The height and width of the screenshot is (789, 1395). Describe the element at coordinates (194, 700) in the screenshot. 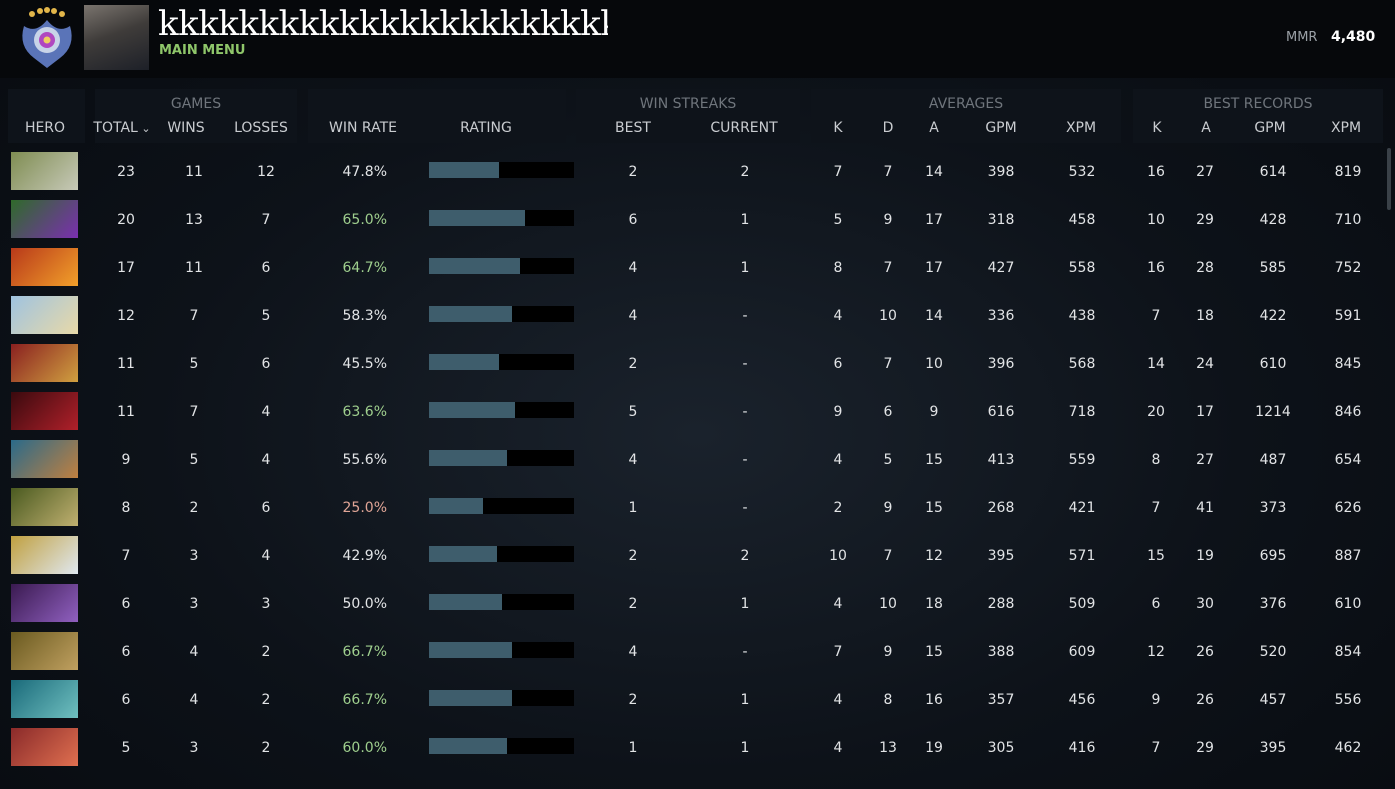

I see `cell-wins: 4` at that location.